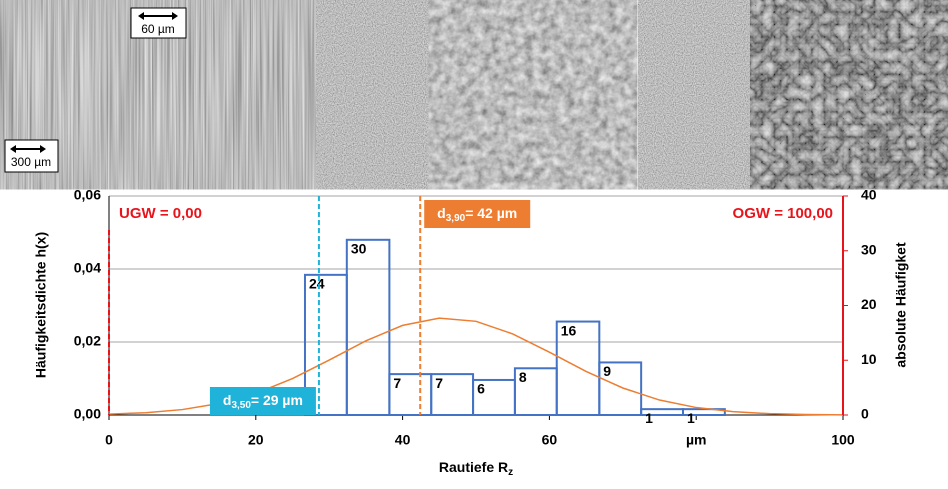 The height and width of the screenshot is (489, 948). What do you see at coordinates (783, 213) in the screenshot?
I see `marker-label: OGW = 100,00` at bounding box center [783, 213].